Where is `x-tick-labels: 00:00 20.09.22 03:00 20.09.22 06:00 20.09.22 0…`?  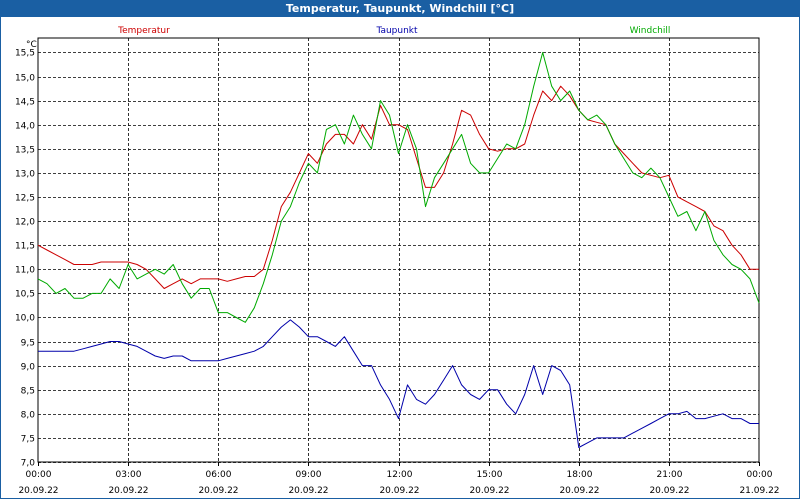
x-tick-labels: 00:00 20.09.22 03:00 20.09.22 06:00 20.09.22 0… is located at coordinates (398, 483).